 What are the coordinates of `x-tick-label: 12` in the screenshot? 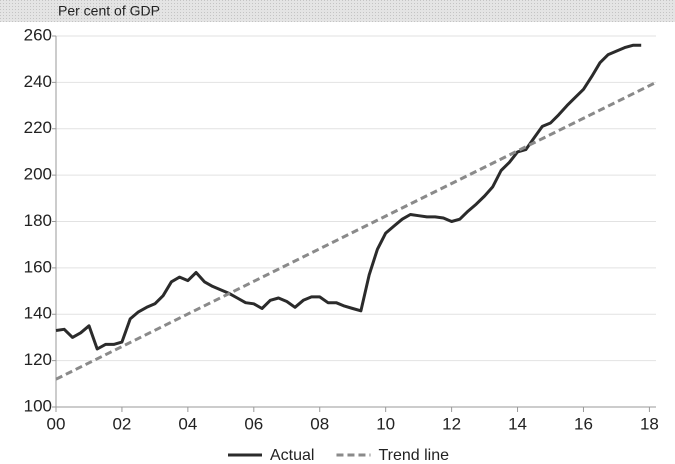 It's located at (451, 423).